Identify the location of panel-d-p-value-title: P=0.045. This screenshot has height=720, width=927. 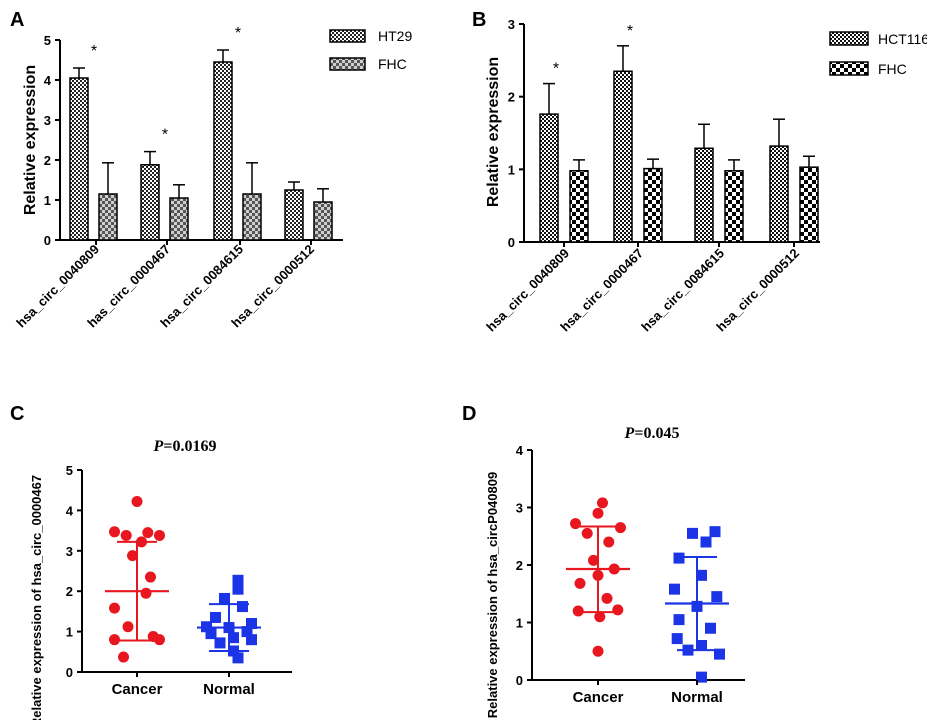
(652, 433).